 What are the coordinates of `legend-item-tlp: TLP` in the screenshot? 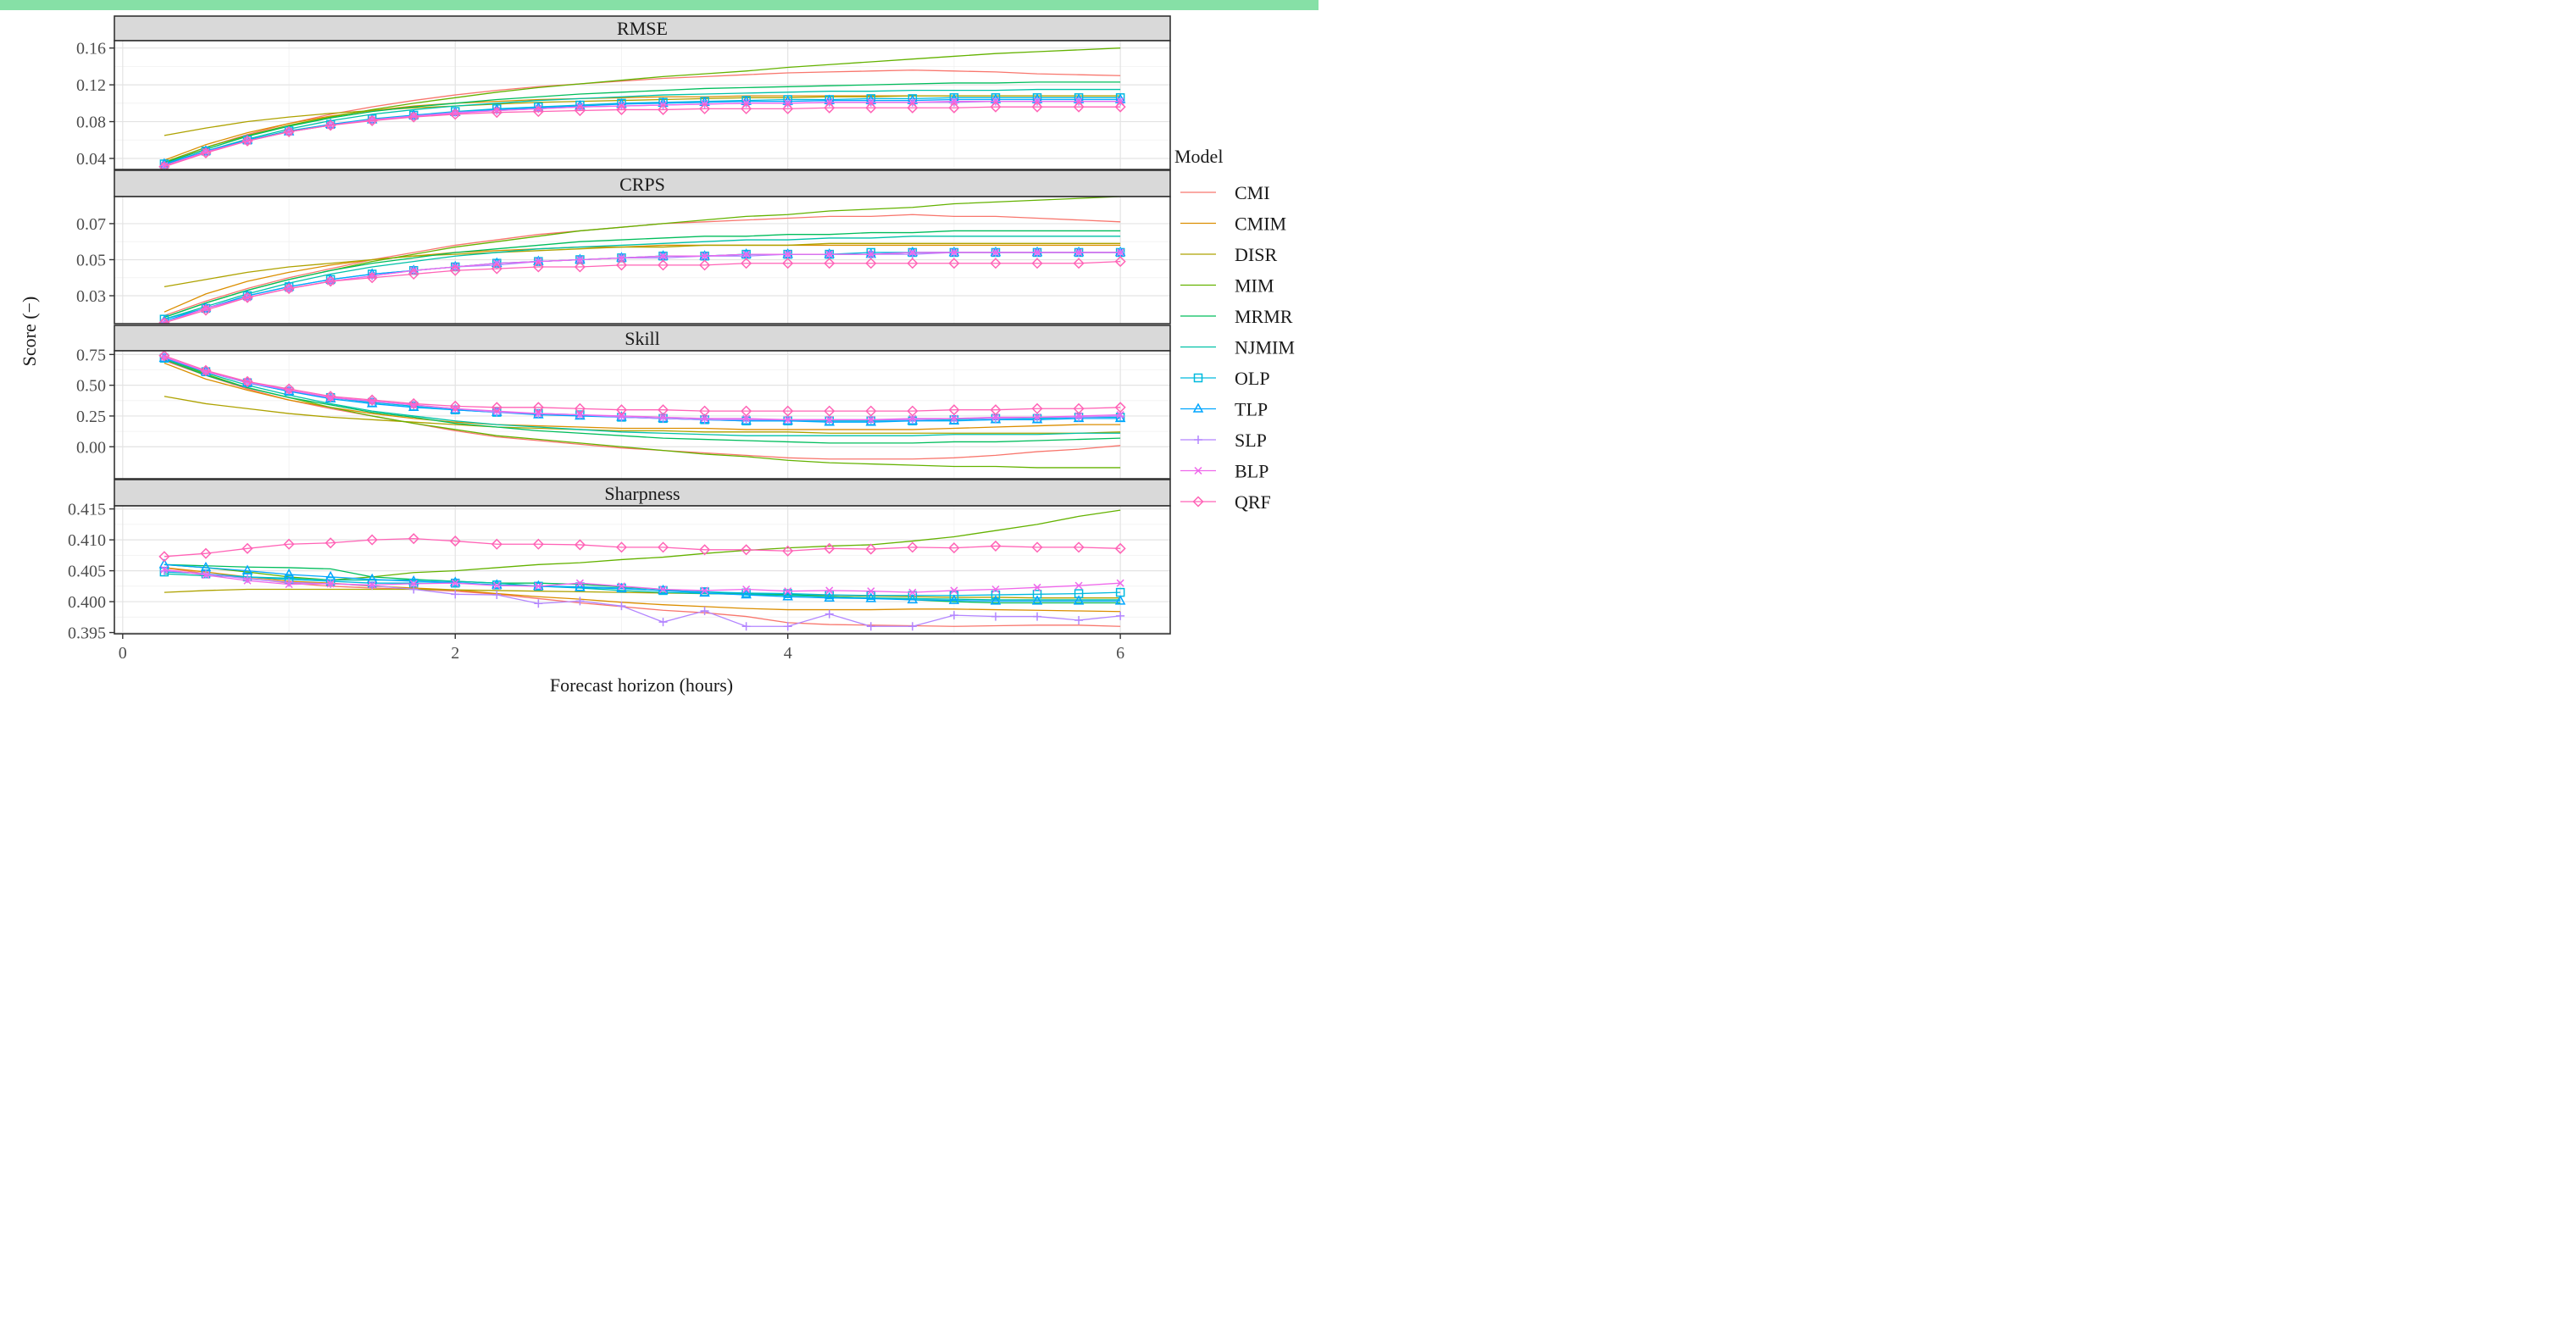 It's located at (1224, 409).